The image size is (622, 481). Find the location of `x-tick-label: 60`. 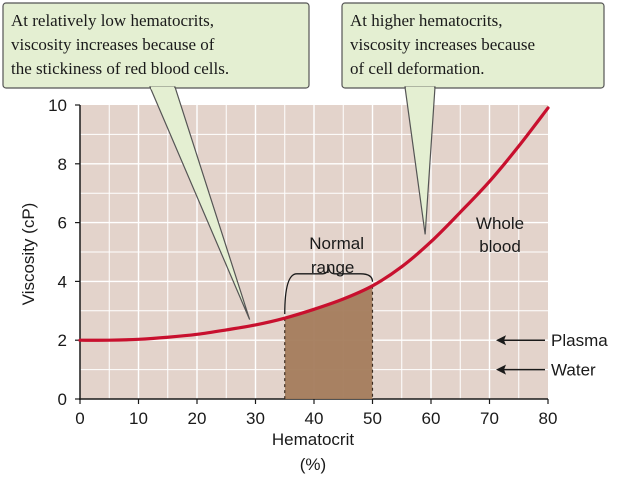

x-tick-label: 60 is located at coordinates (431, 418).